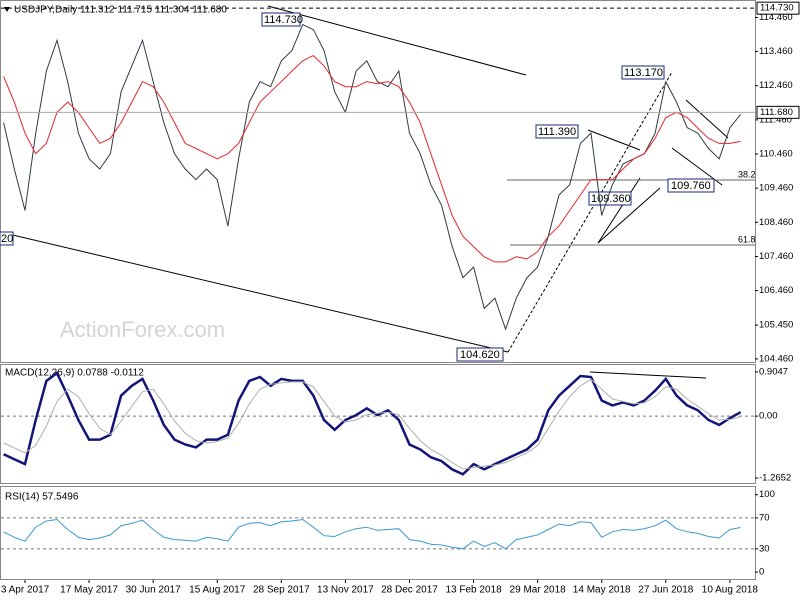 This screenshot has width=800, height=605. What do you see at coordinates (153, 590) in the screenshot?
I see `x-tick-label: 30 Jun 2017` at bounding box center [153, 590].